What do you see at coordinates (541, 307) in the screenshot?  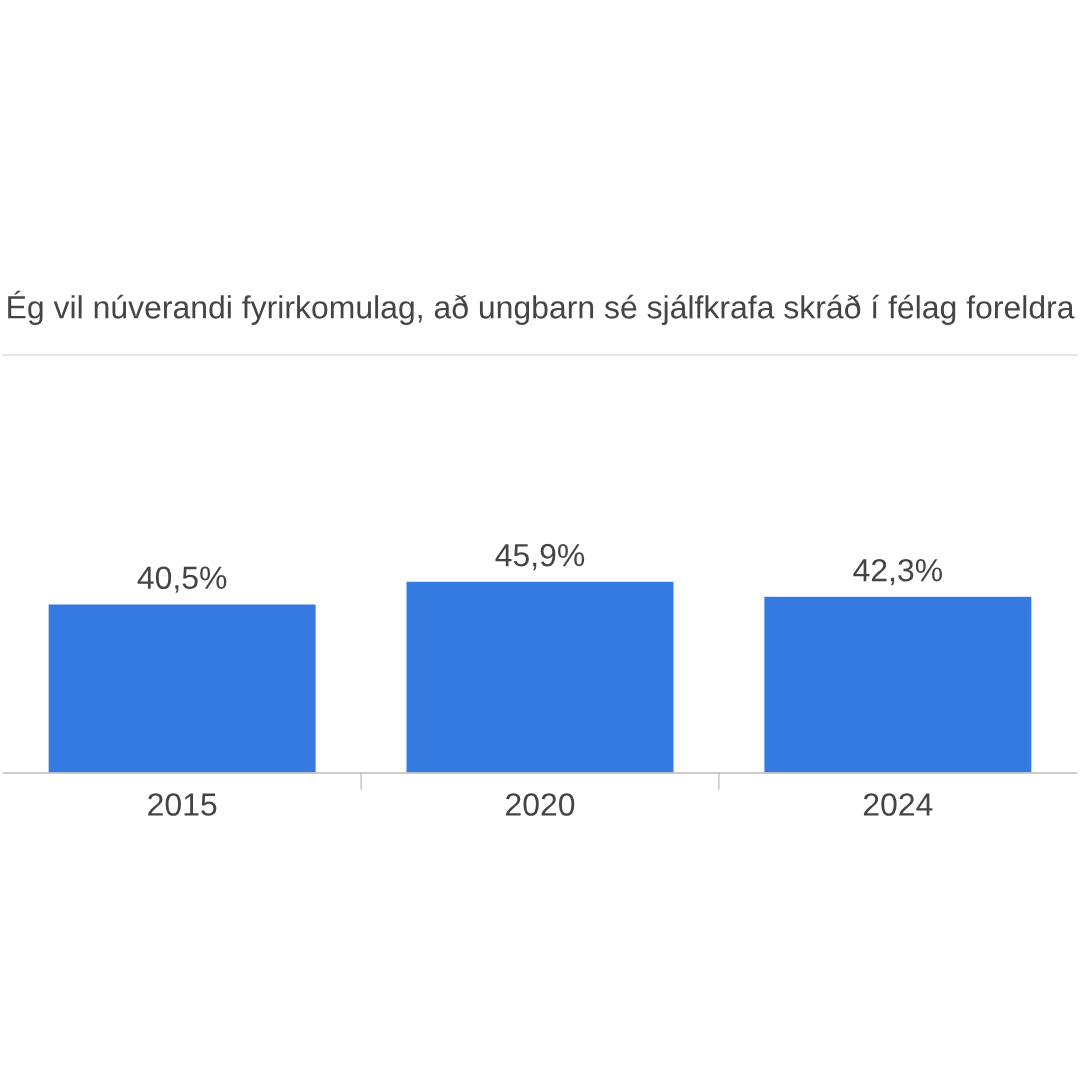 I see `chart-title: Ég vil núverandi fyrirkomulag, að ungbarn sé sjálfkrafa skráð í félag foreldra` at bounding box center [541, 307].